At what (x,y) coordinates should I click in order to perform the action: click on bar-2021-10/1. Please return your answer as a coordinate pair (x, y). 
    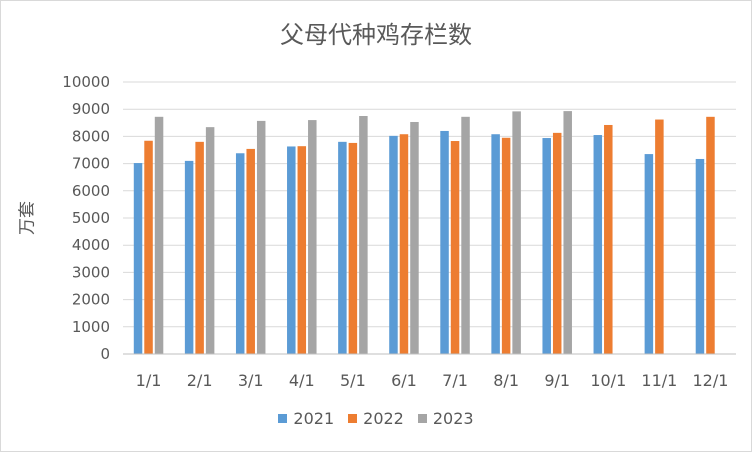
    Looking at the image, I should click on (598, 244).